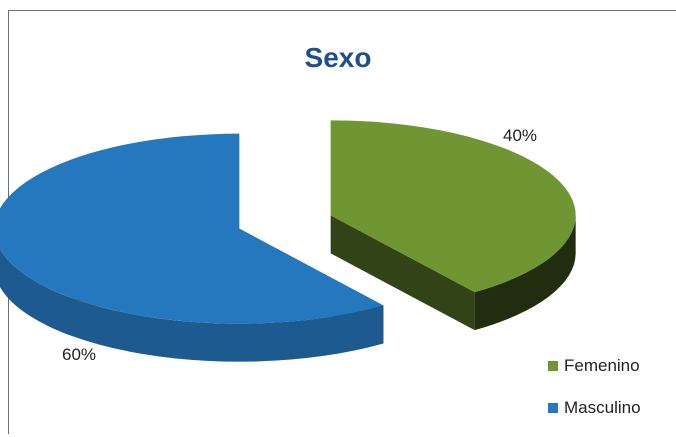 This screenshot has height=437, width=676. Describe the element at coordinates (553, 408) in the screenshot. I see `legend-swatch-masculino` at that location.